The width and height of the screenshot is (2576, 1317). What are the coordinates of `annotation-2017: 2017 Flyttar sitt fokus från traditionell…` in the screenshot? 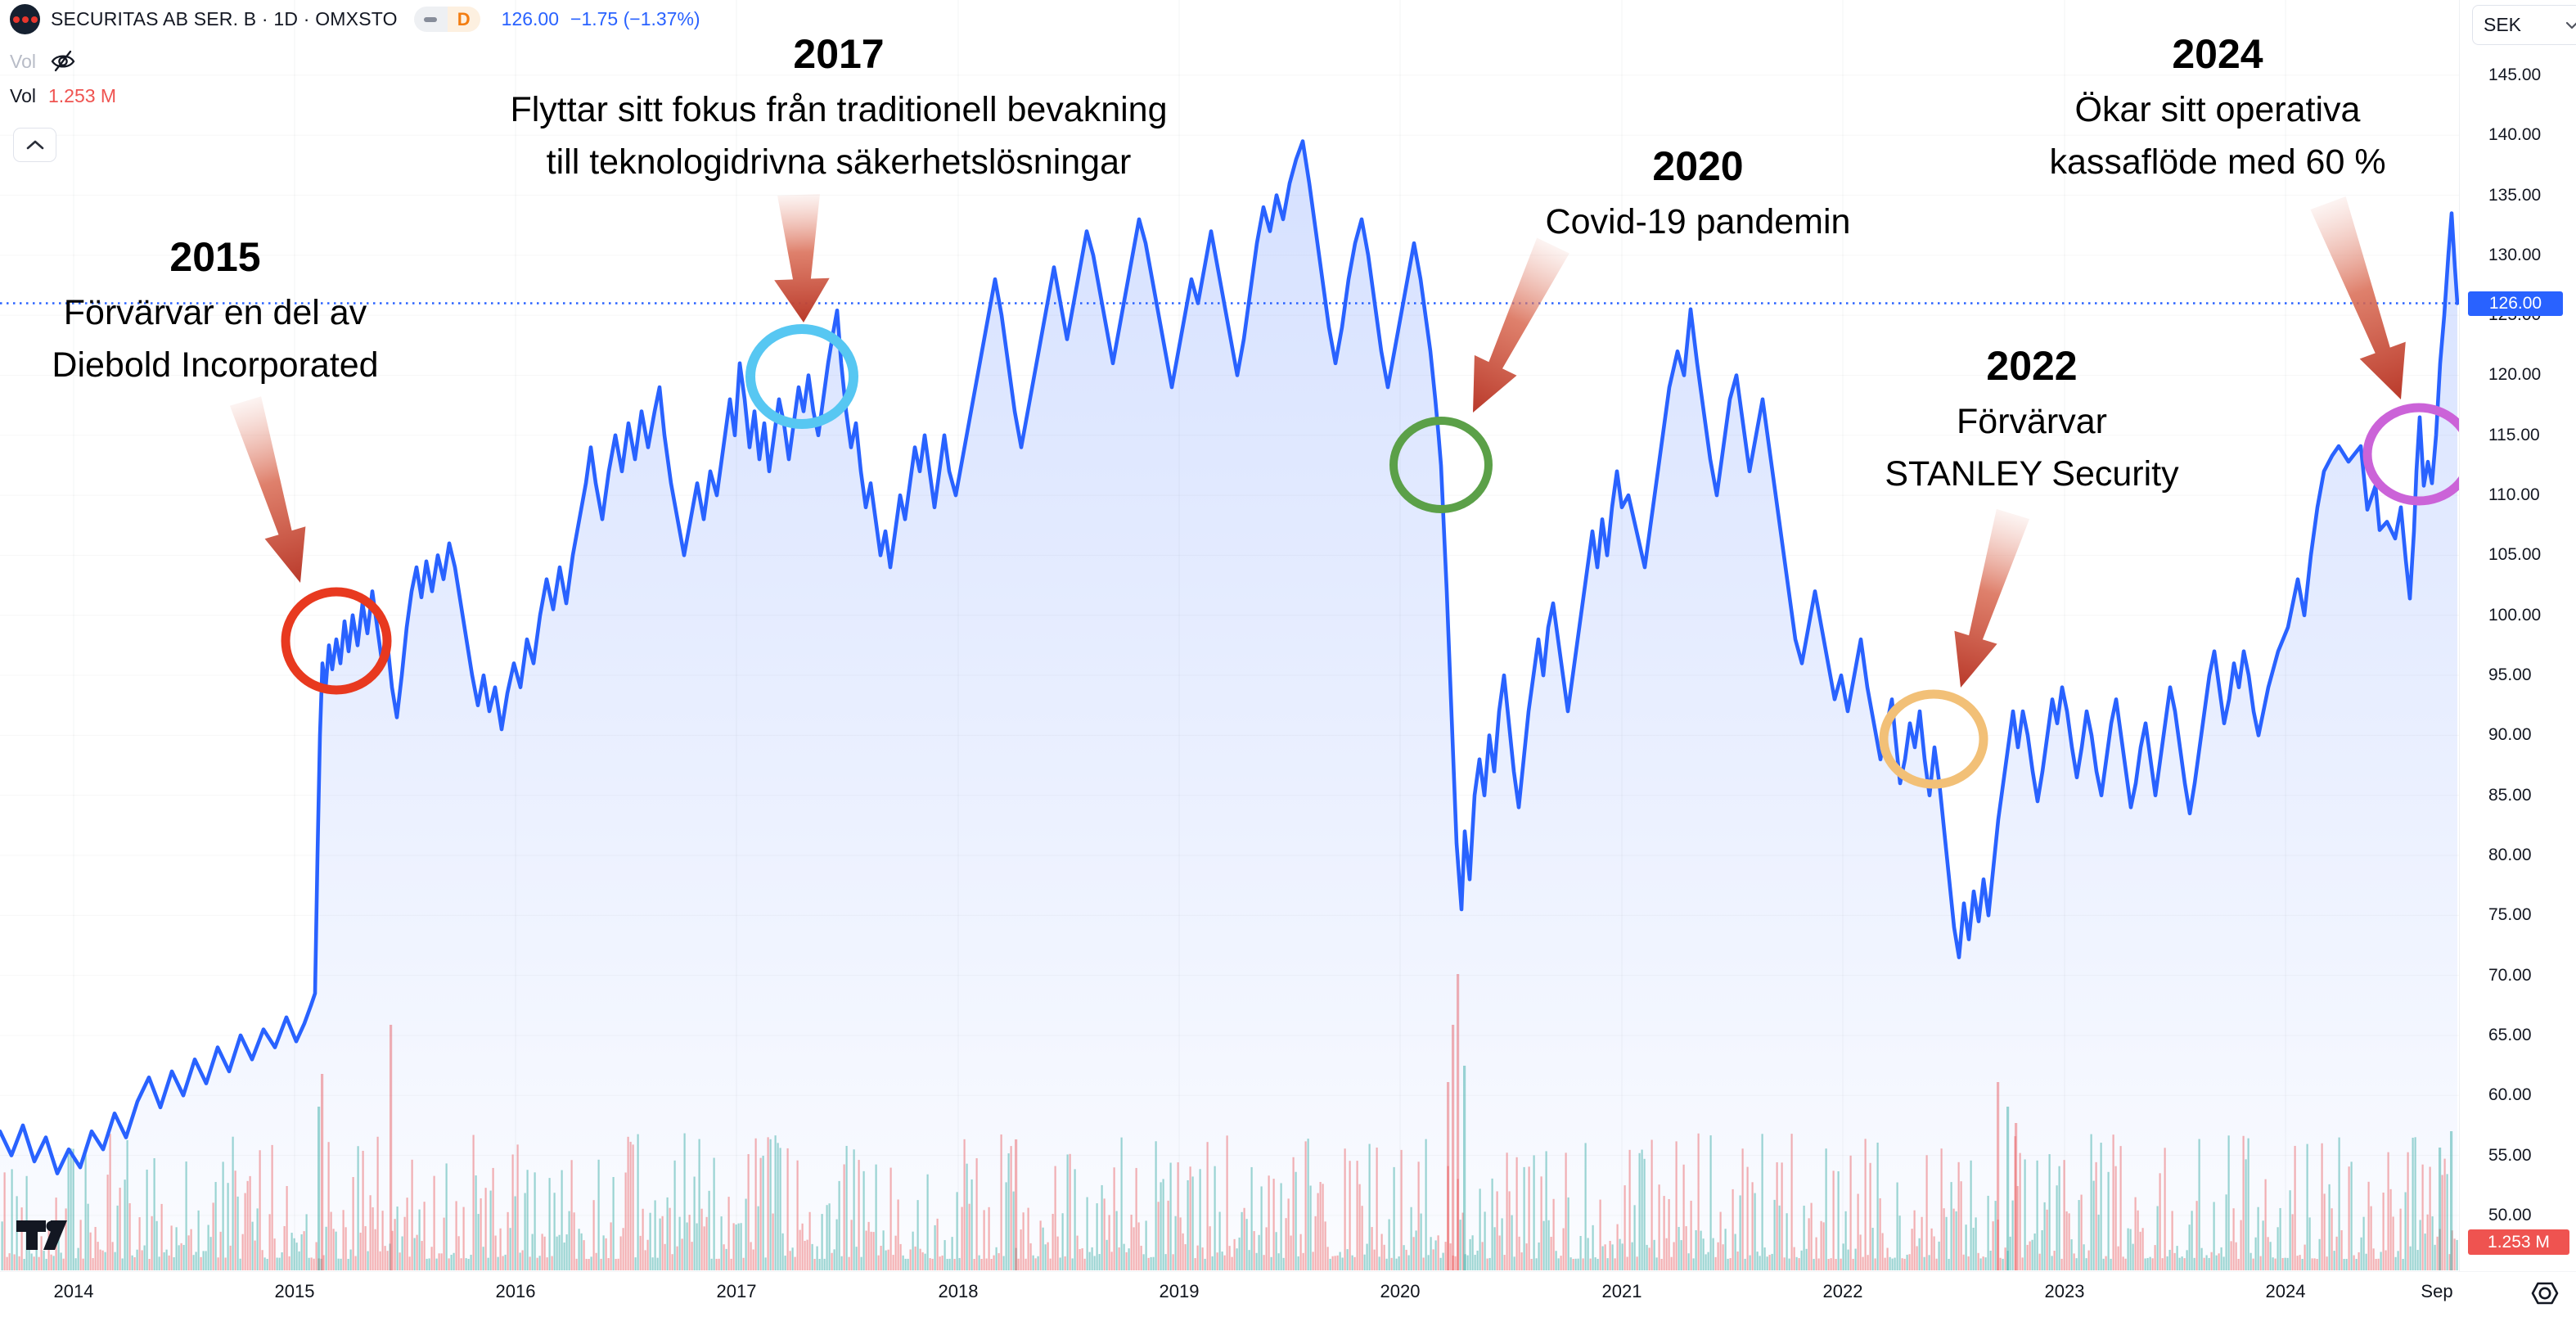 It's located at (839, 109).